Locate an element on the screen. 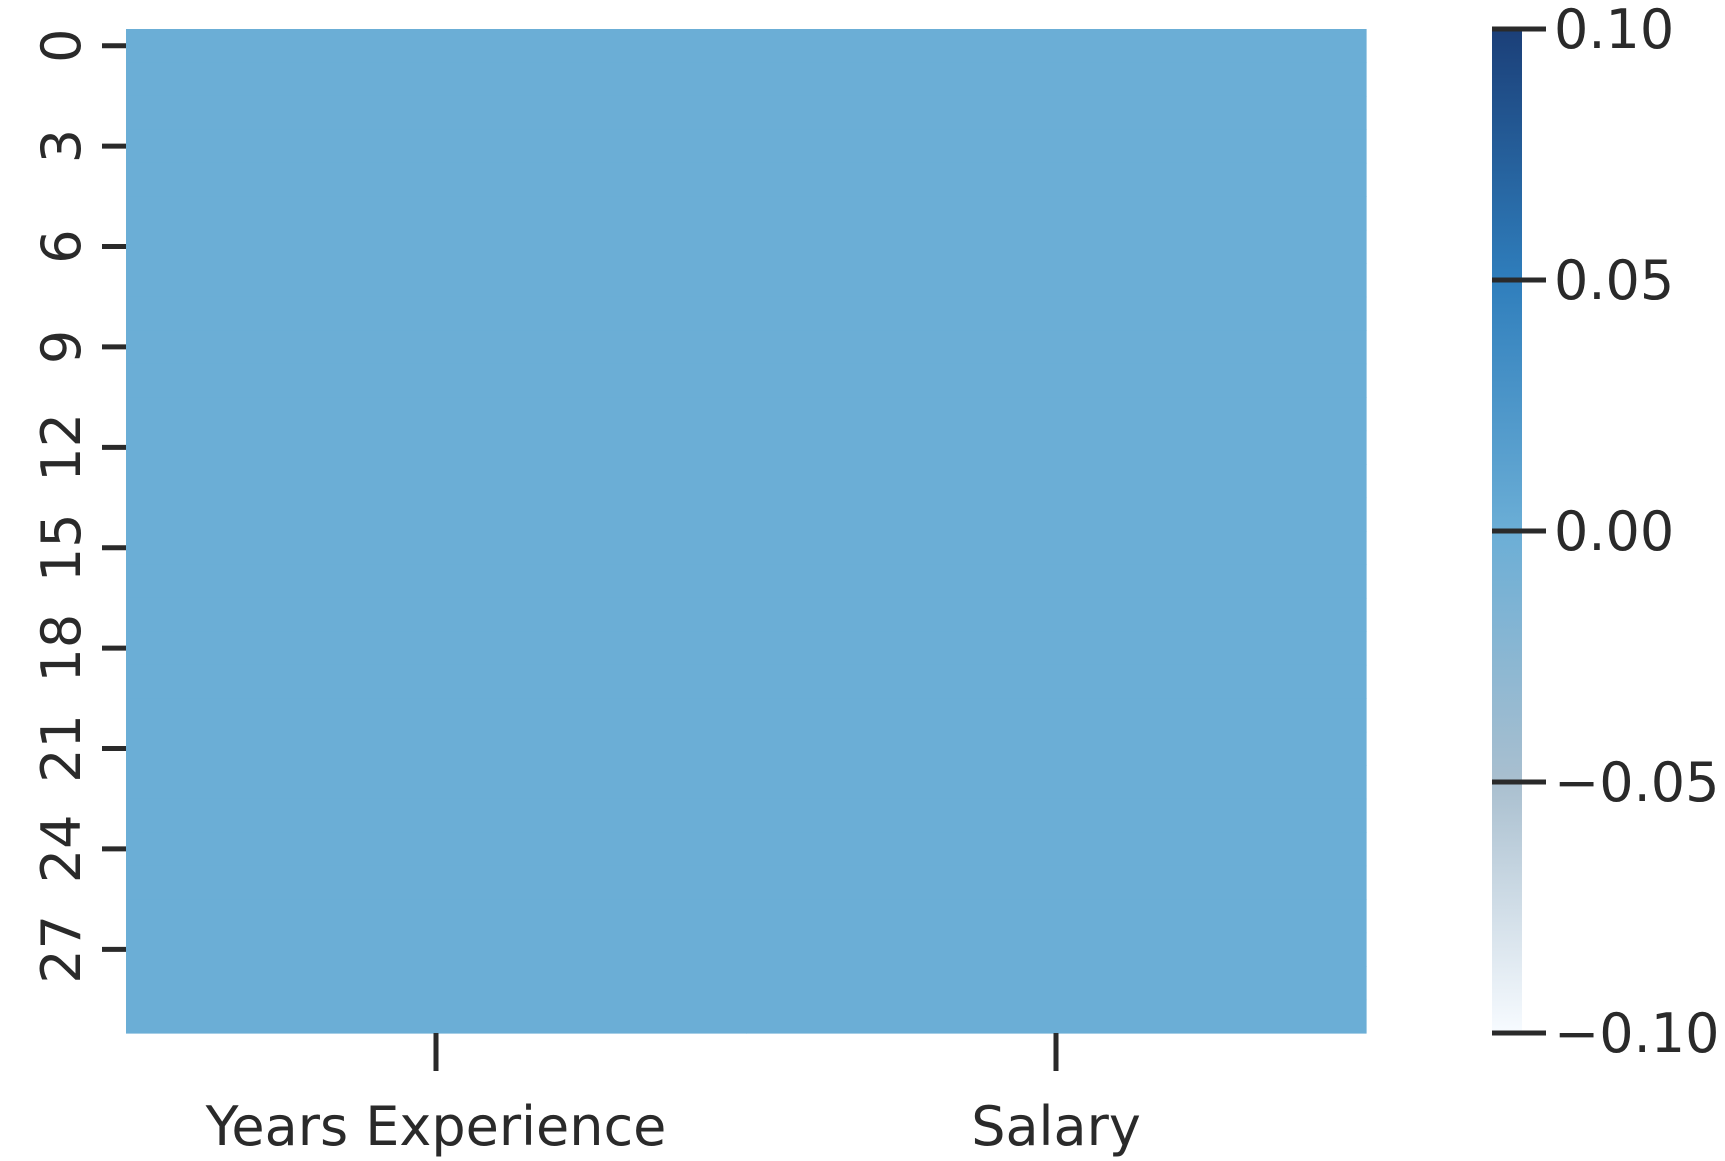 Image resolution: width=1725 pixels, height=1161 pixels. x-axis-ticks: Years Experience Salary is located at coordinates (673, 1095).